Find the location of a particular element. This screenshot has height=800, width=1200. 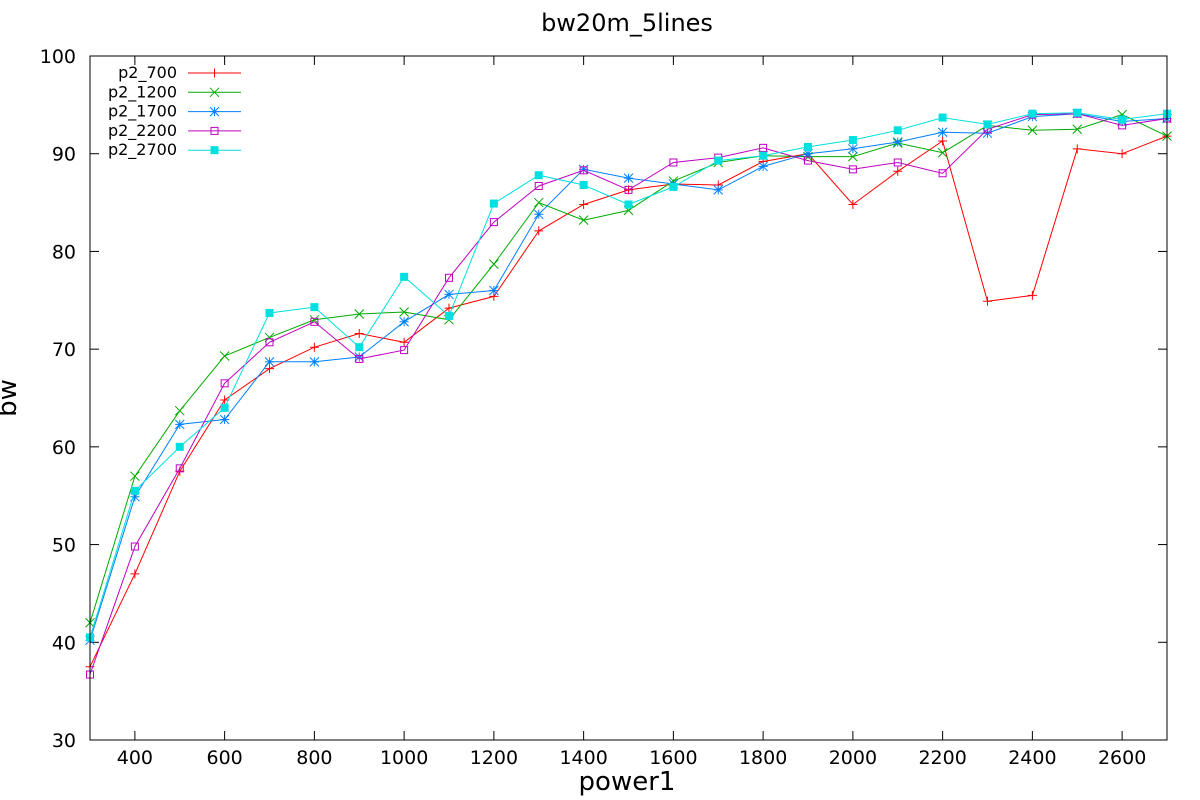

y-tick-label: 60 is located at coordinates (64, 448).